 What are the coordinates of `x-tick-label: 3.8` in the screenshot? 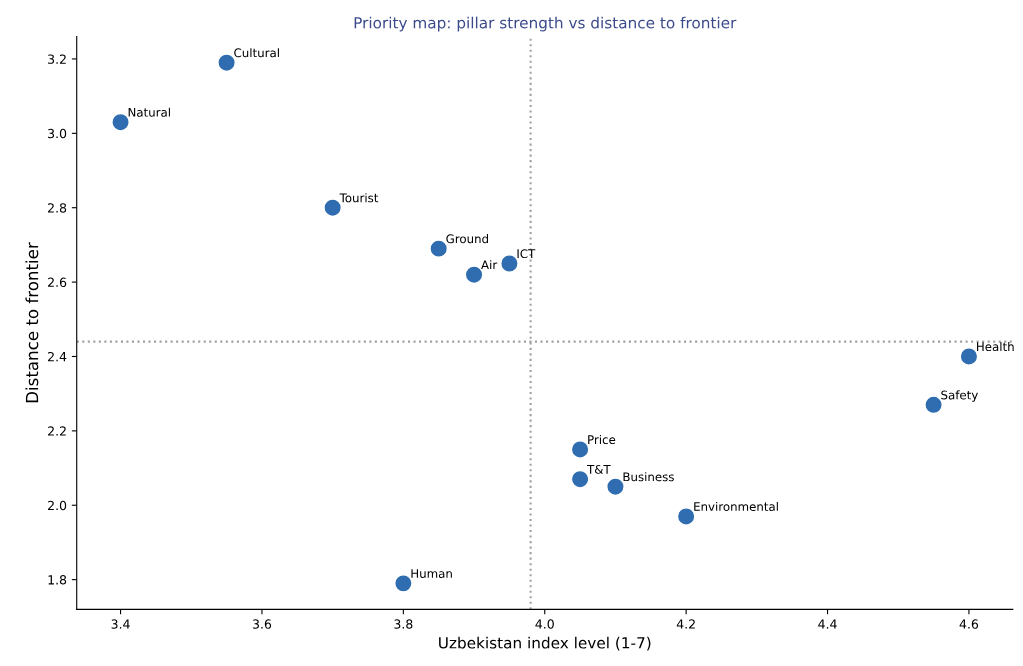 It's located at (403, 624).